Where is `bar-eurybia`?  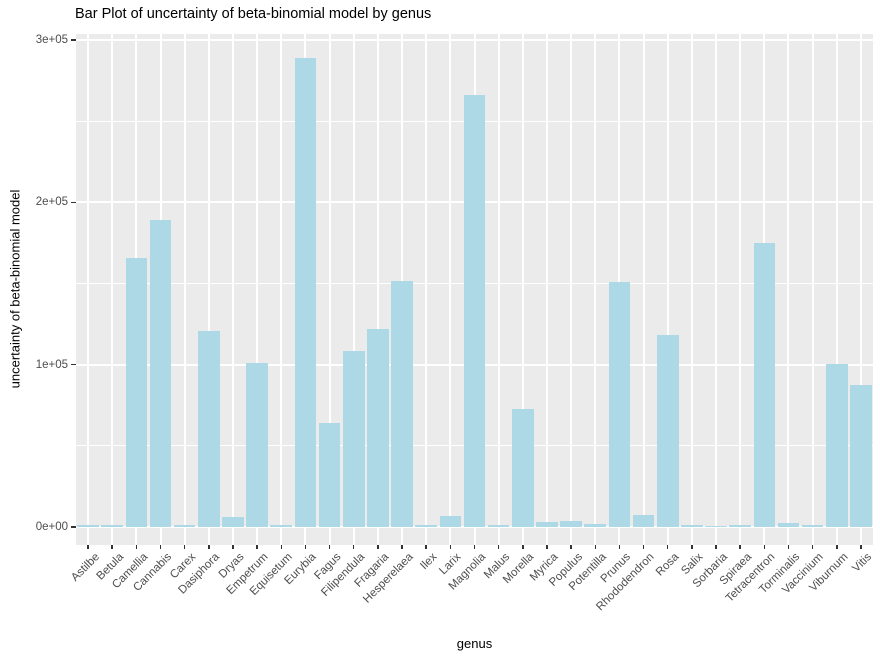 bar-eurybia is located at coordinates (305, 292).